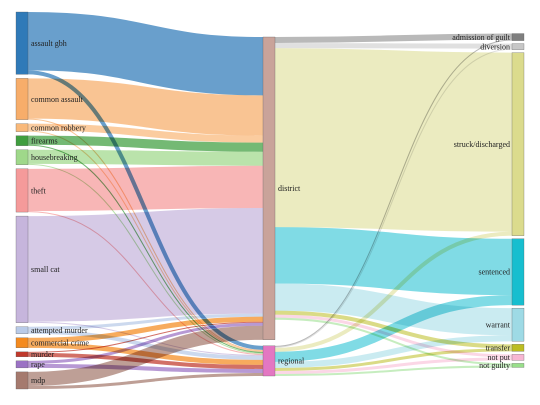  Describe the element at coordinates (145, 53) in the screenshot. I see `link-assault_gbh-to-district` at that location.